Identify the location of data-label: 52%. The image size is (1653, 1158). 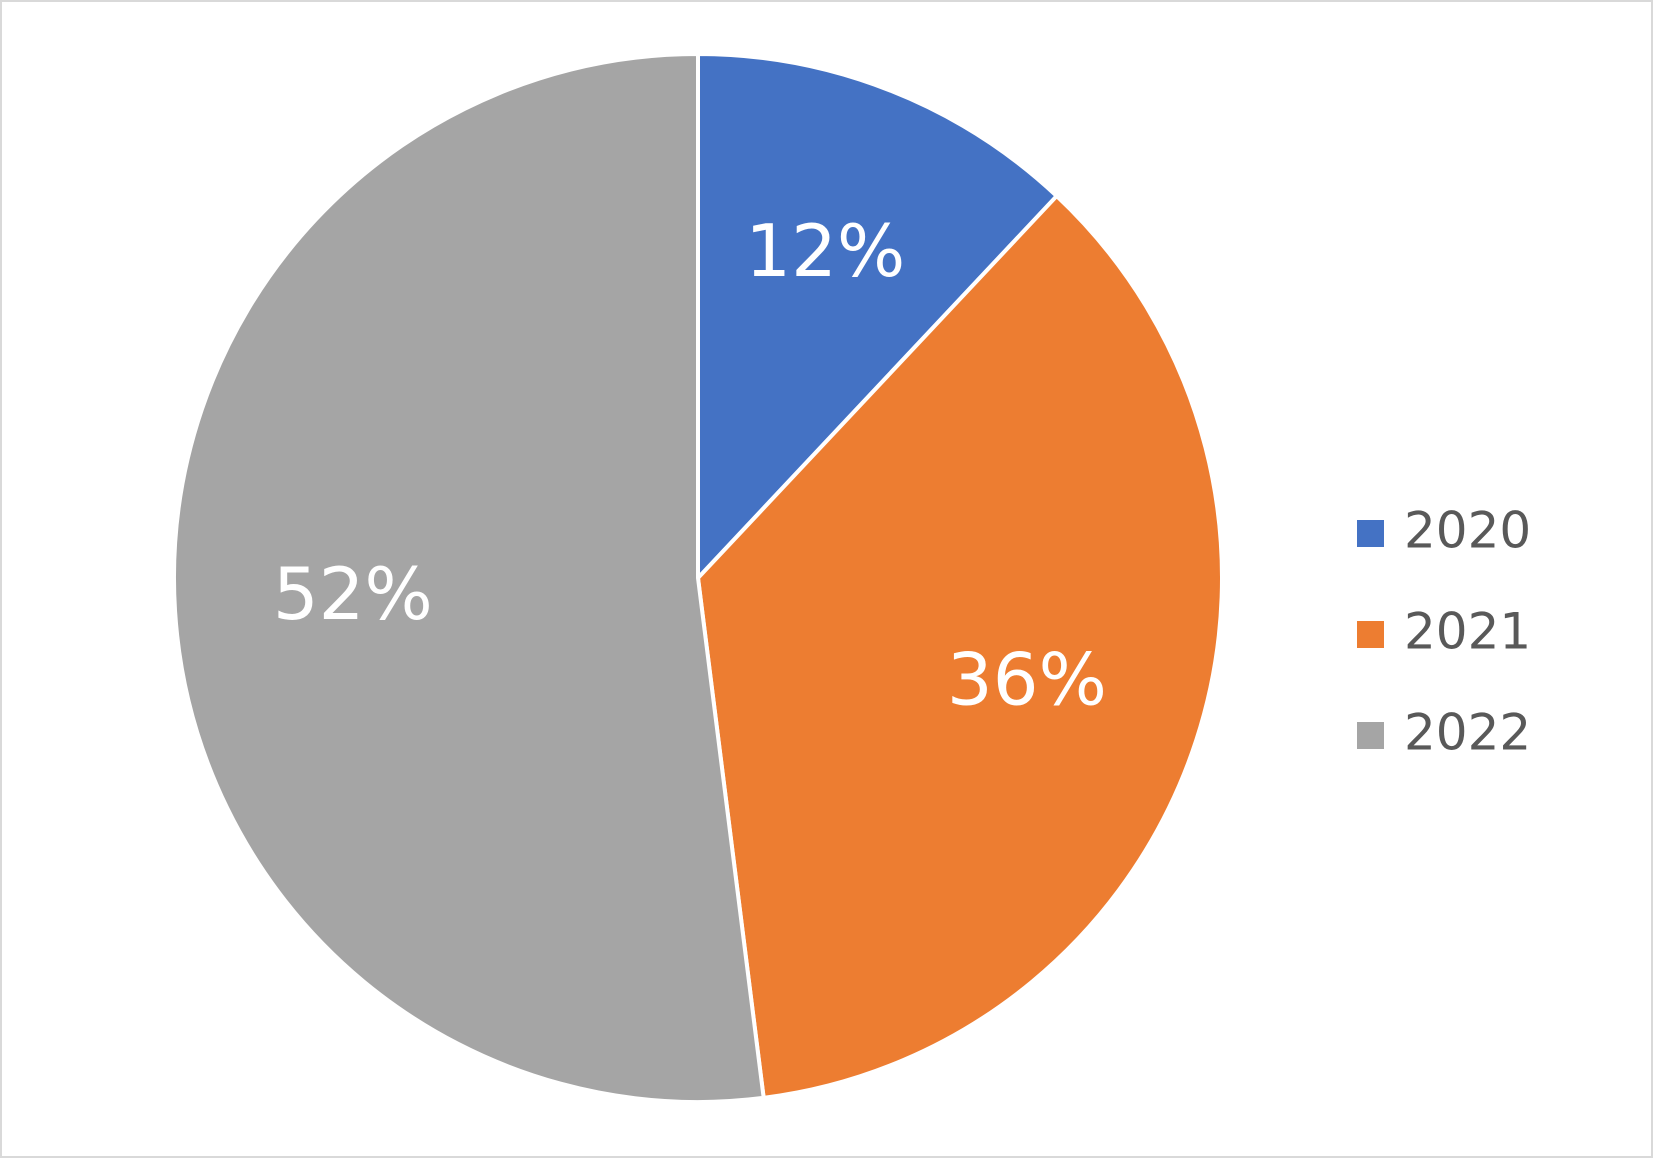
(353, 594).